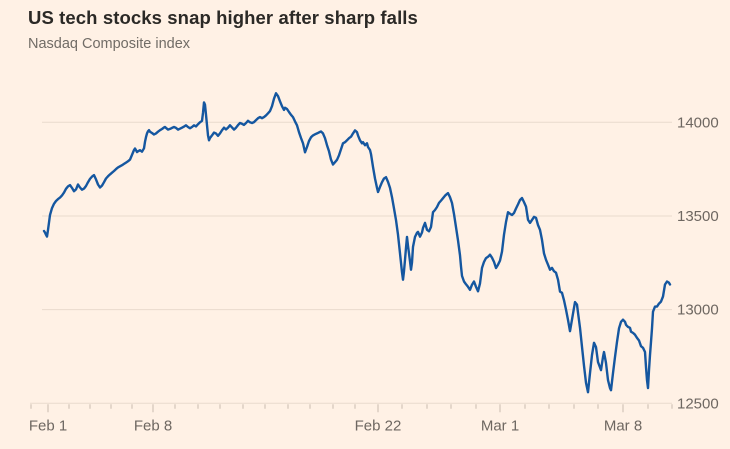 The height and width of the screenshot is (449, 730). I want to click on x-axis-label-Feb-22: Feb 22, so click(378, 425).